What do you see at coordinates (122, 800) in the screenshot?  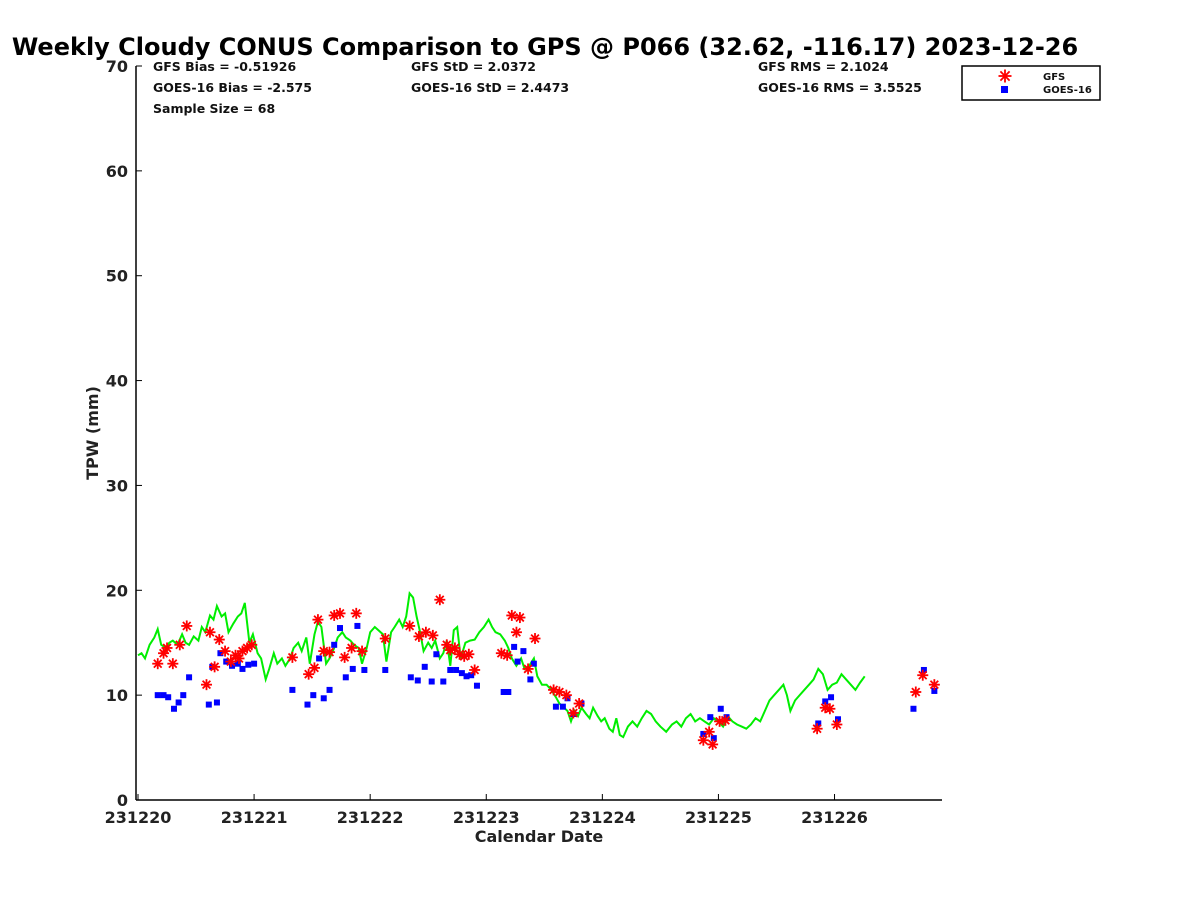 I see `y-tick-label: 0` at bounding box center [122, 800].